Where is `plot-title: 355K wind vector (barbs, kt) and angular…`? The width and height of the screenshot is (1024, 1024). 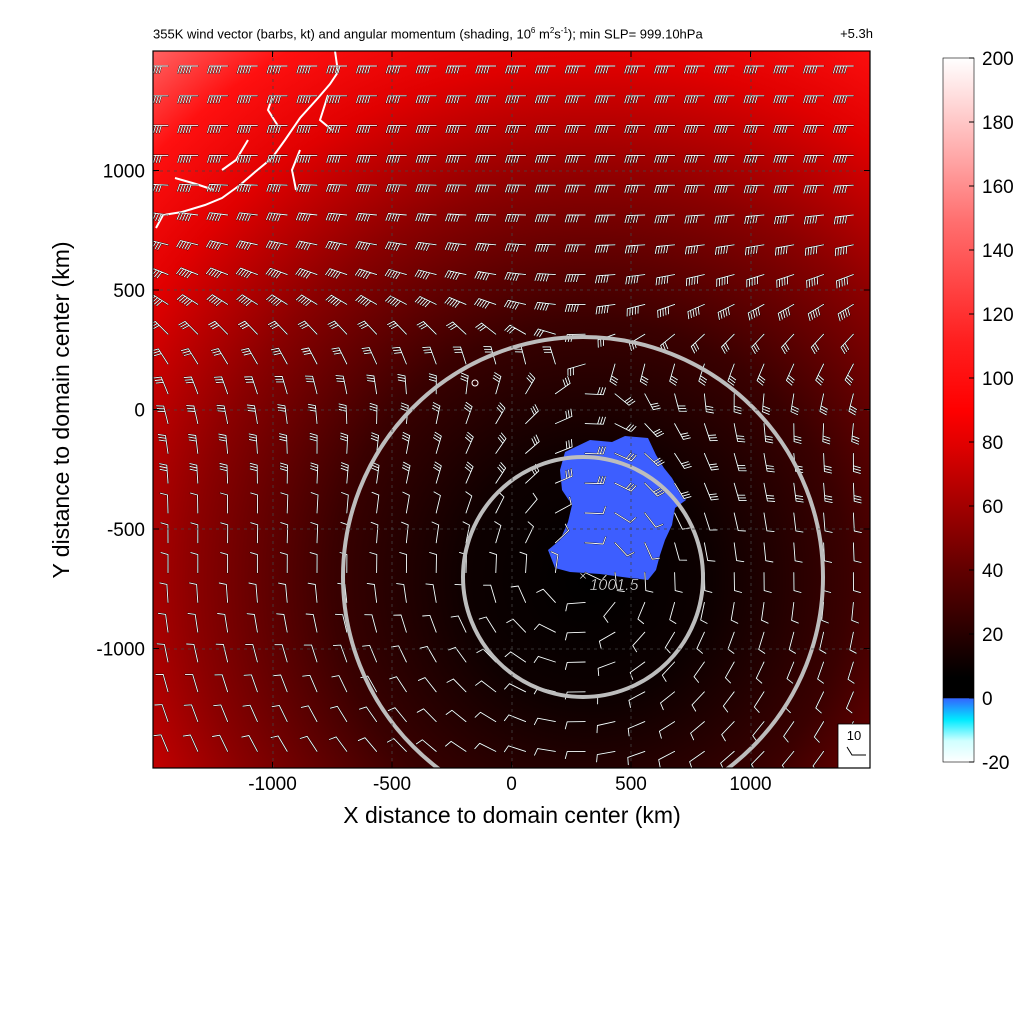 plot-title: 355K wind vector (barbs, kt) and angular… is located at coordinates (513, 36).